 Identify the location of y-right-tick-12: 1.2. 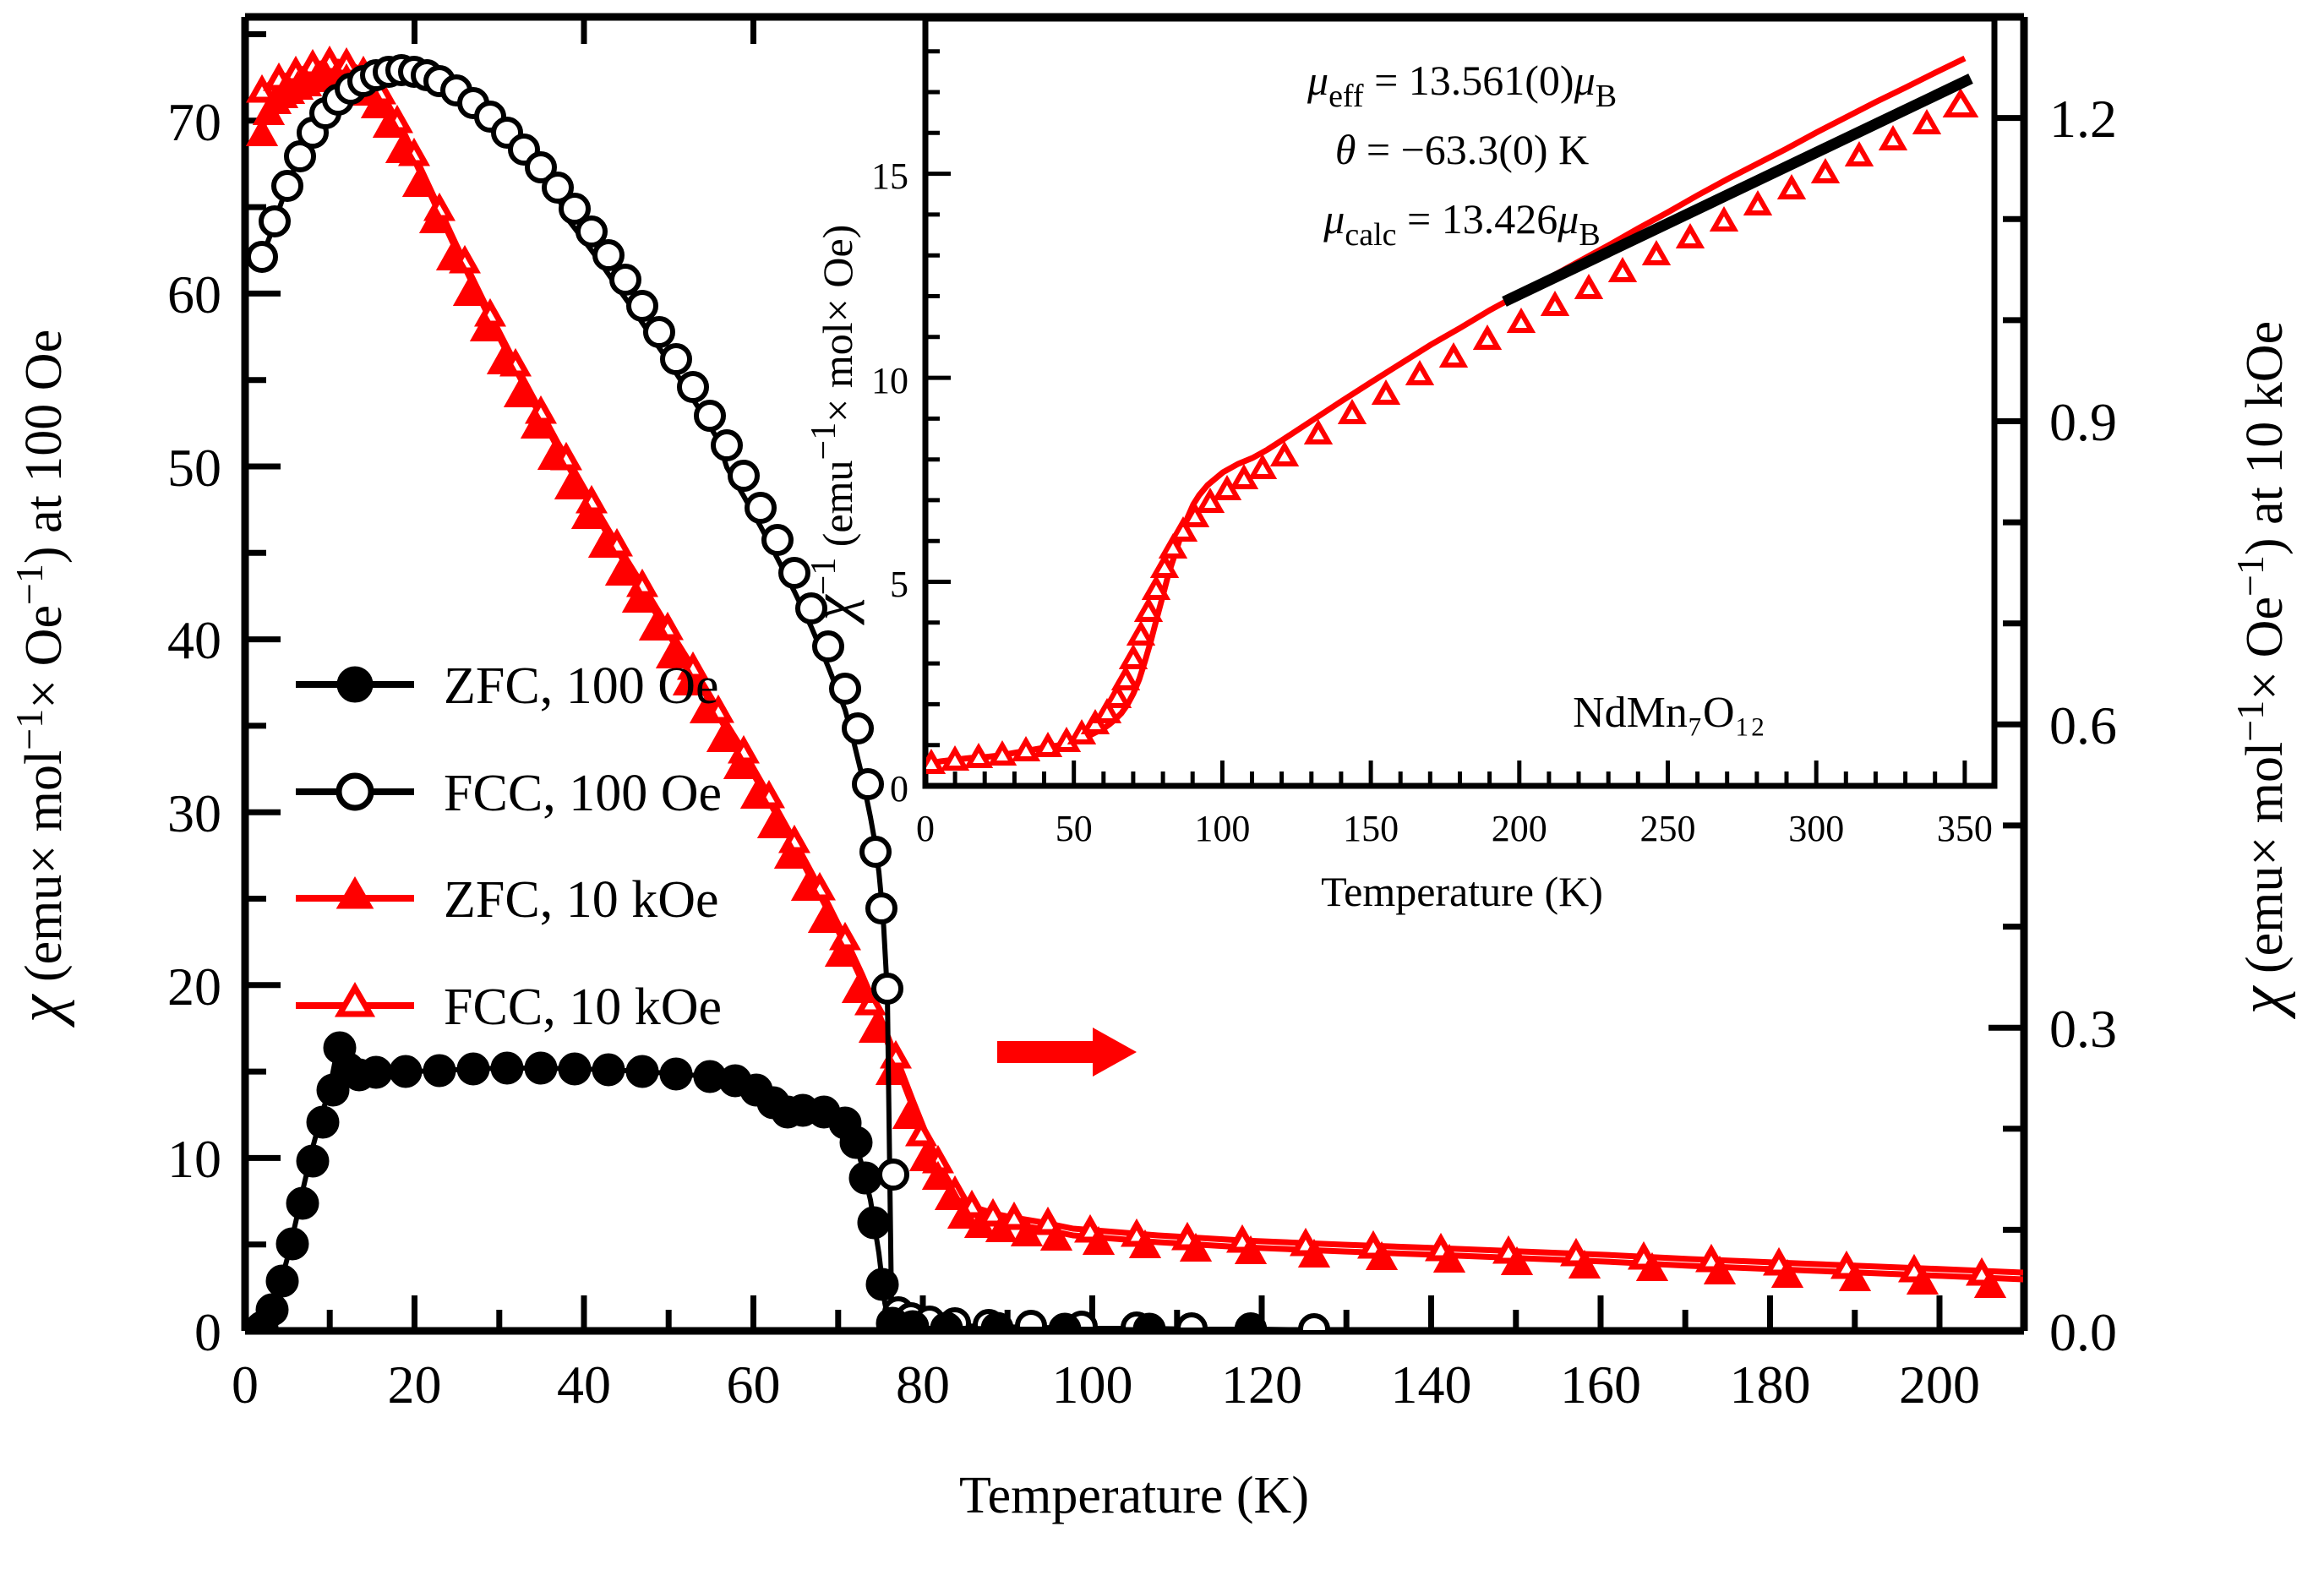
(2083, 119).